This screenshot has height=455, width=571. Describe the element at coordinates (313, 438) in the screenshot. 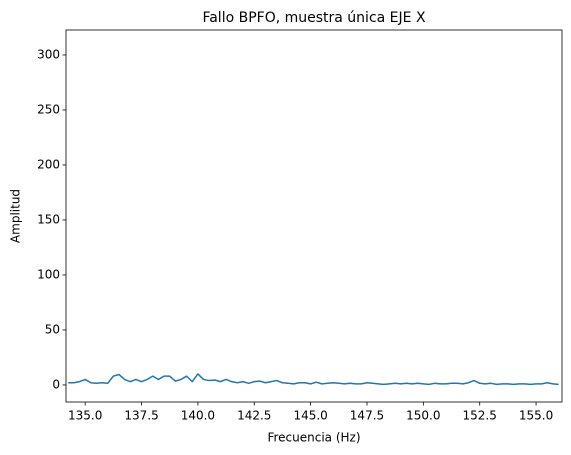

I see `x-axis-label: Frecuencia (Hz)` at that location.